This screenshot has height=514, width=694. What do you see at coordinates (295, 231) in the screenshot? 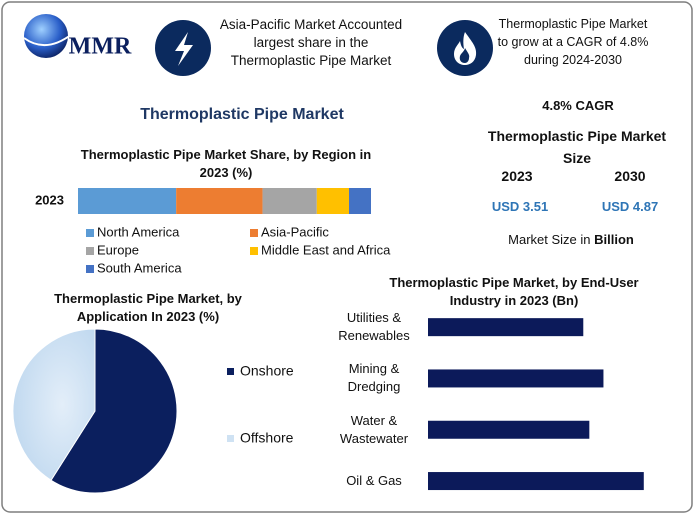
I see `legend-label: Asia-Pacific` at bounding box center [295, 231].